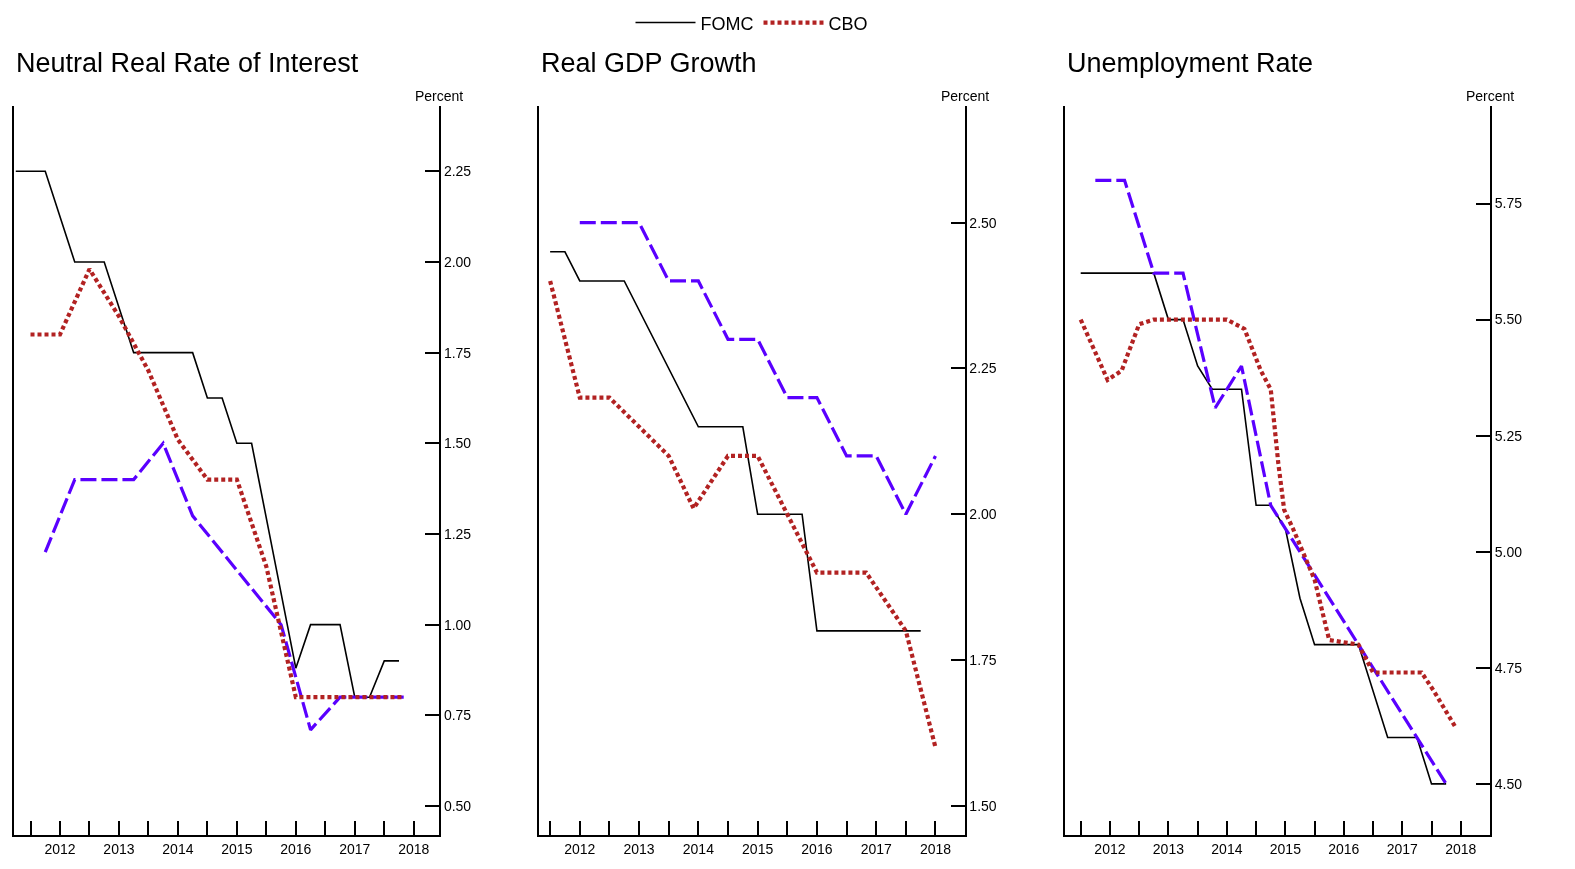  Describe the element at coordinates (1508, 783) in the screenshot. I see `y-tick-label: 4.50` at that location.